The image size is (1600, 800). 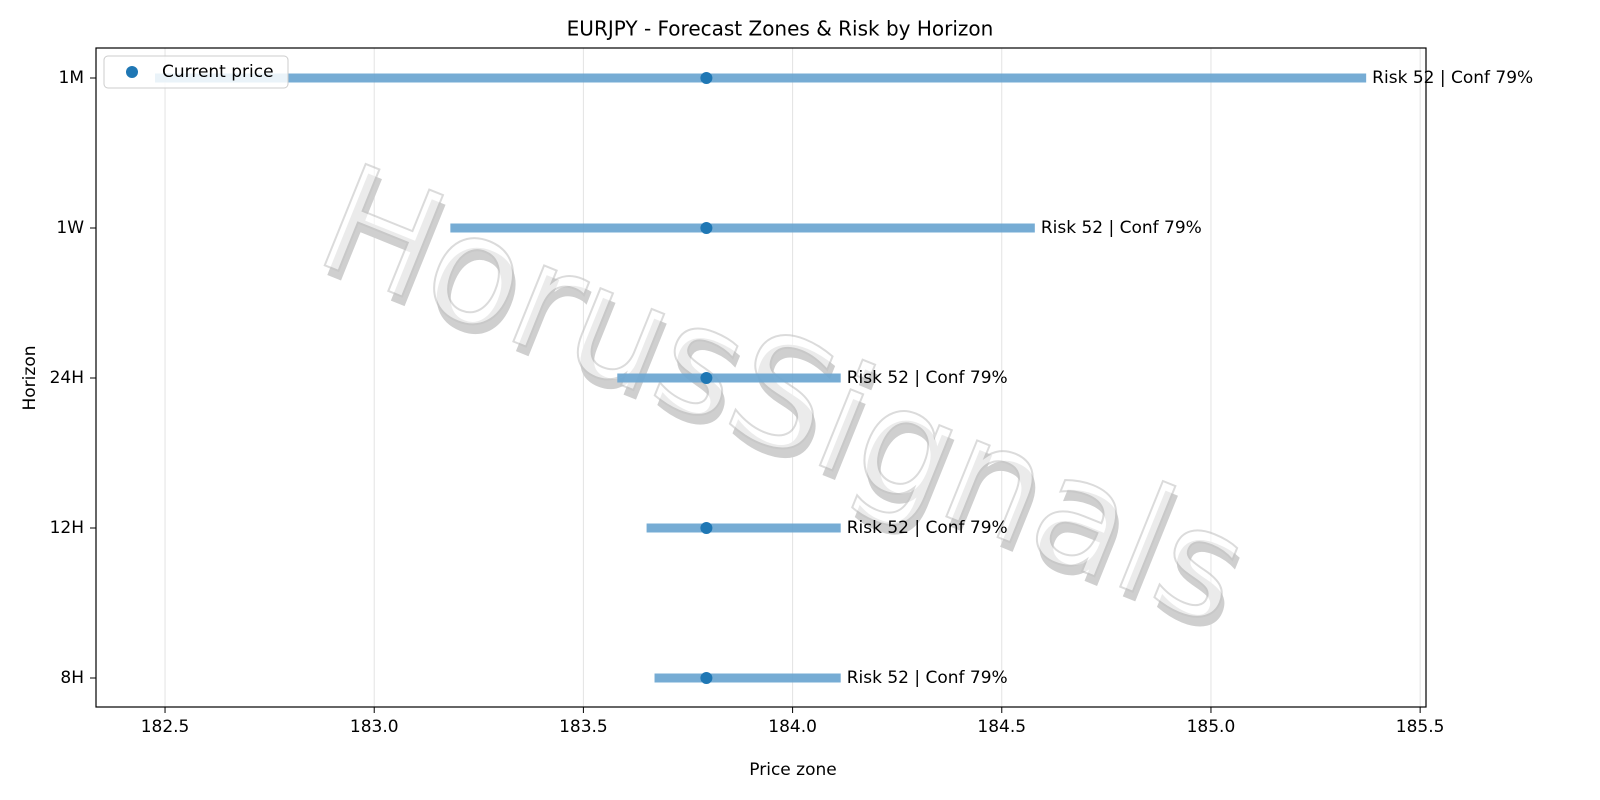 What do you see at coordinates (67, 528) in the screenshot?
I see `y-tick-label: 12H` at bounding box center [67, 528].